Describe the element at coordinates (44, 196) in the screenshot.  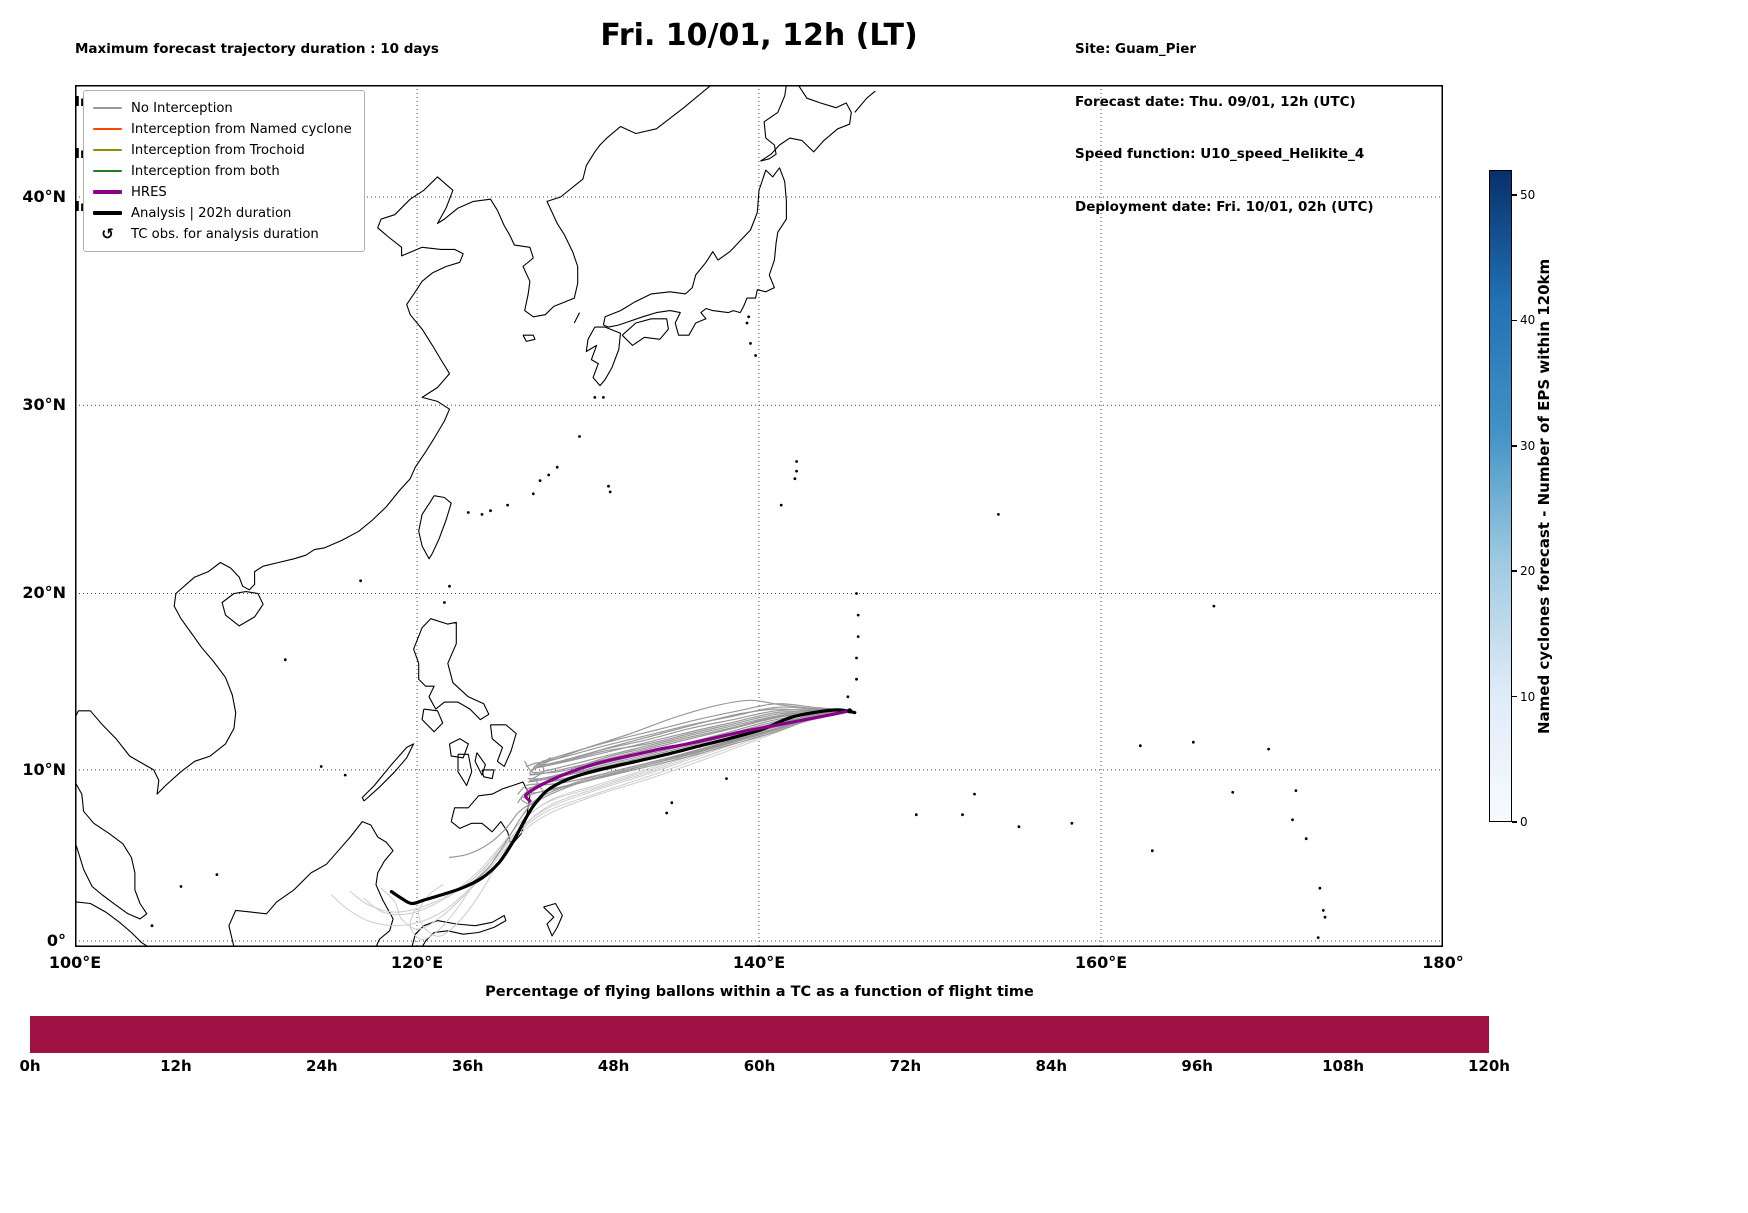
I see `y-axis-tick-label: 40°N` at that location.